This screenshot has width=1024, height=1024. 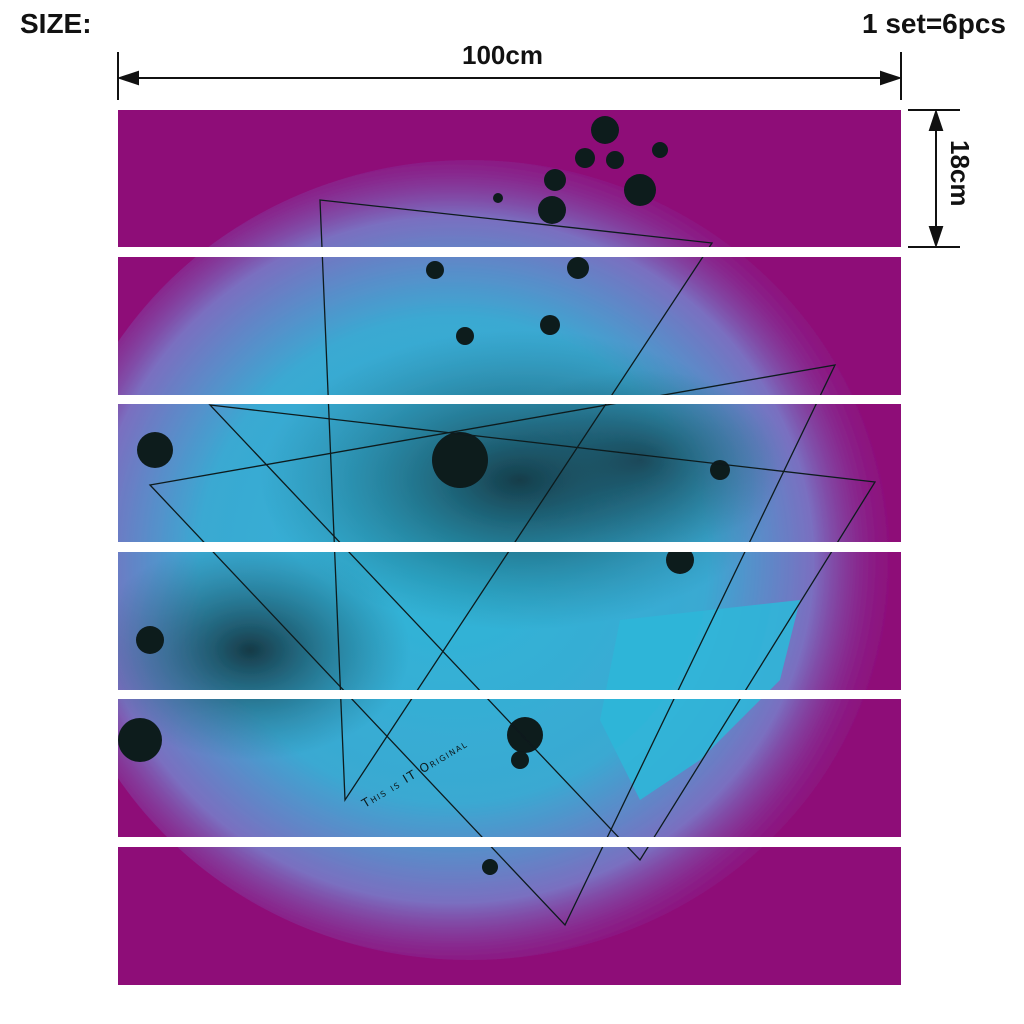 I want to click on height-dimension-arrow, so click(x=934, y=178).